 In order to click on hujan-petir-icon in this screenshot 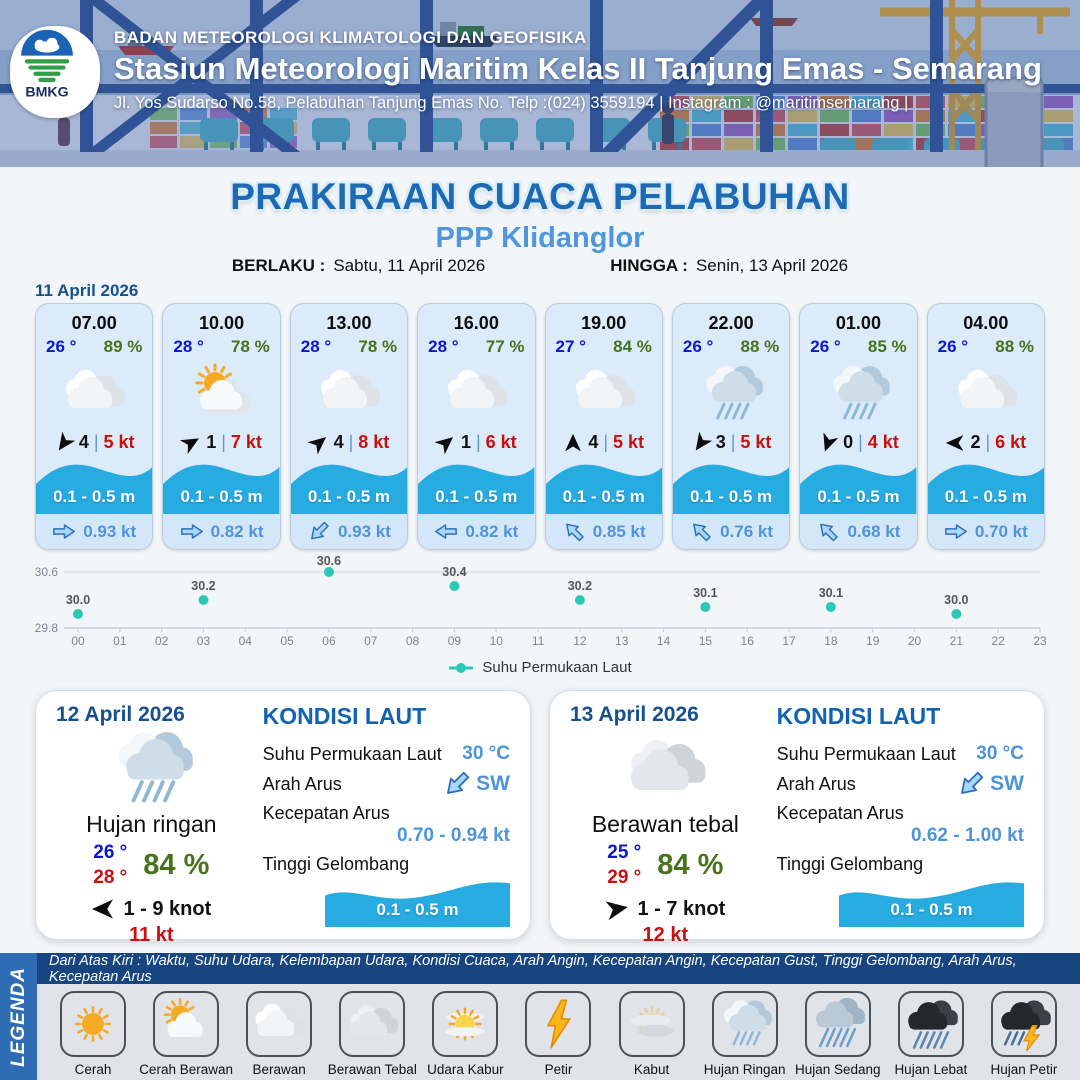, I will do `click(1023, 1024)`.